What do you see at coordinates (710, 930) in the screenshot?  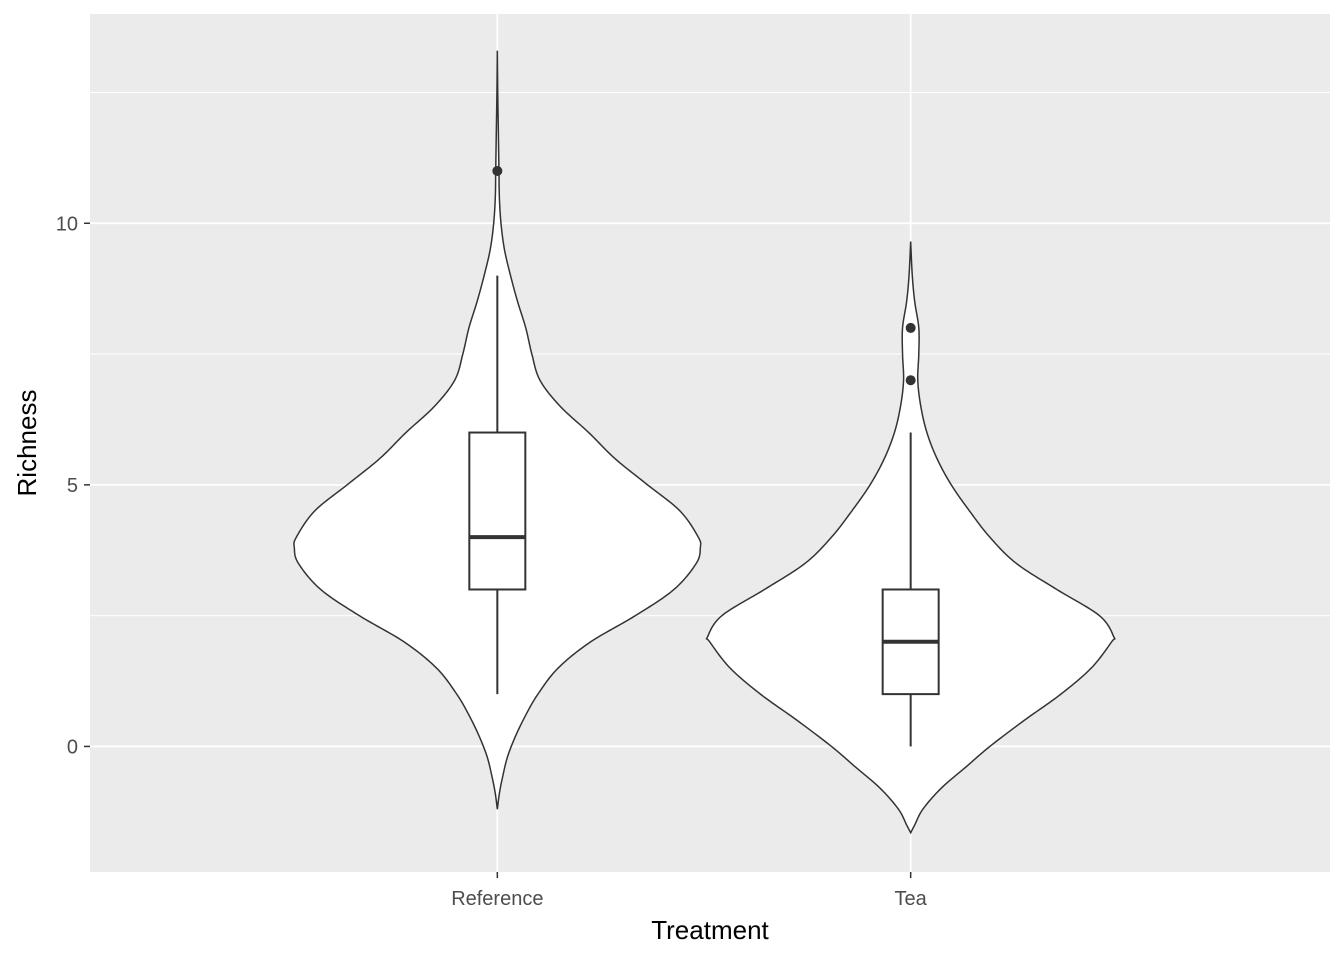 I see `x-axis-title: Treatment` at bounding box center [710, 930].